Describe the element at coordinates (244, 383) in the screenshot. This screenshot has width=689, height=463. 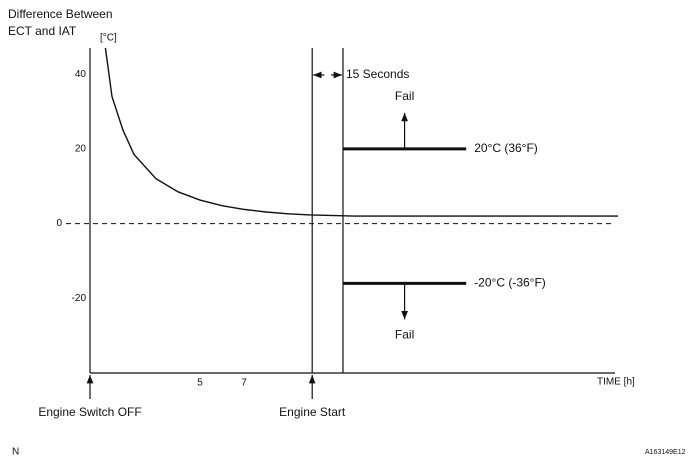
I see `x-tick-label: 7` at that location.